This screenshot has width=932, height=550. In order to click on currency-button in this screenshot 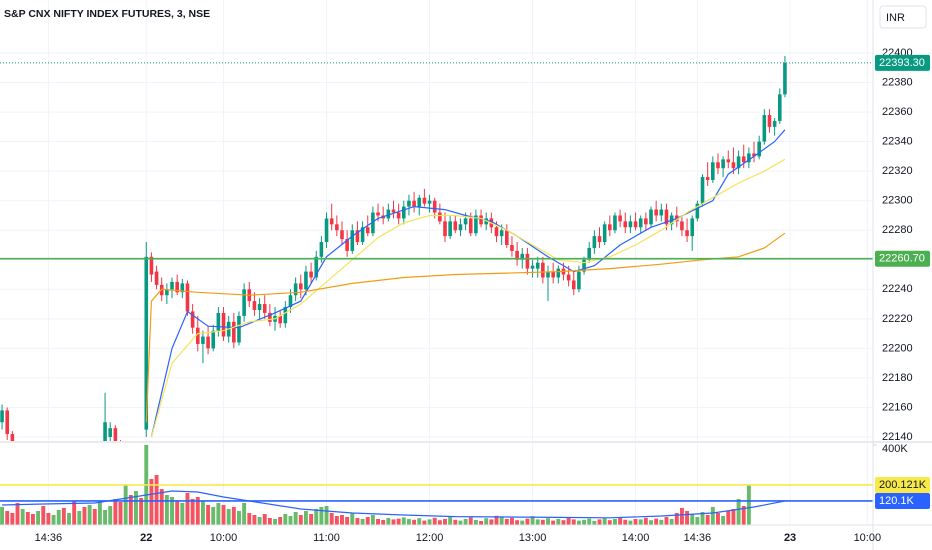, I will do `click(903, 17)`.